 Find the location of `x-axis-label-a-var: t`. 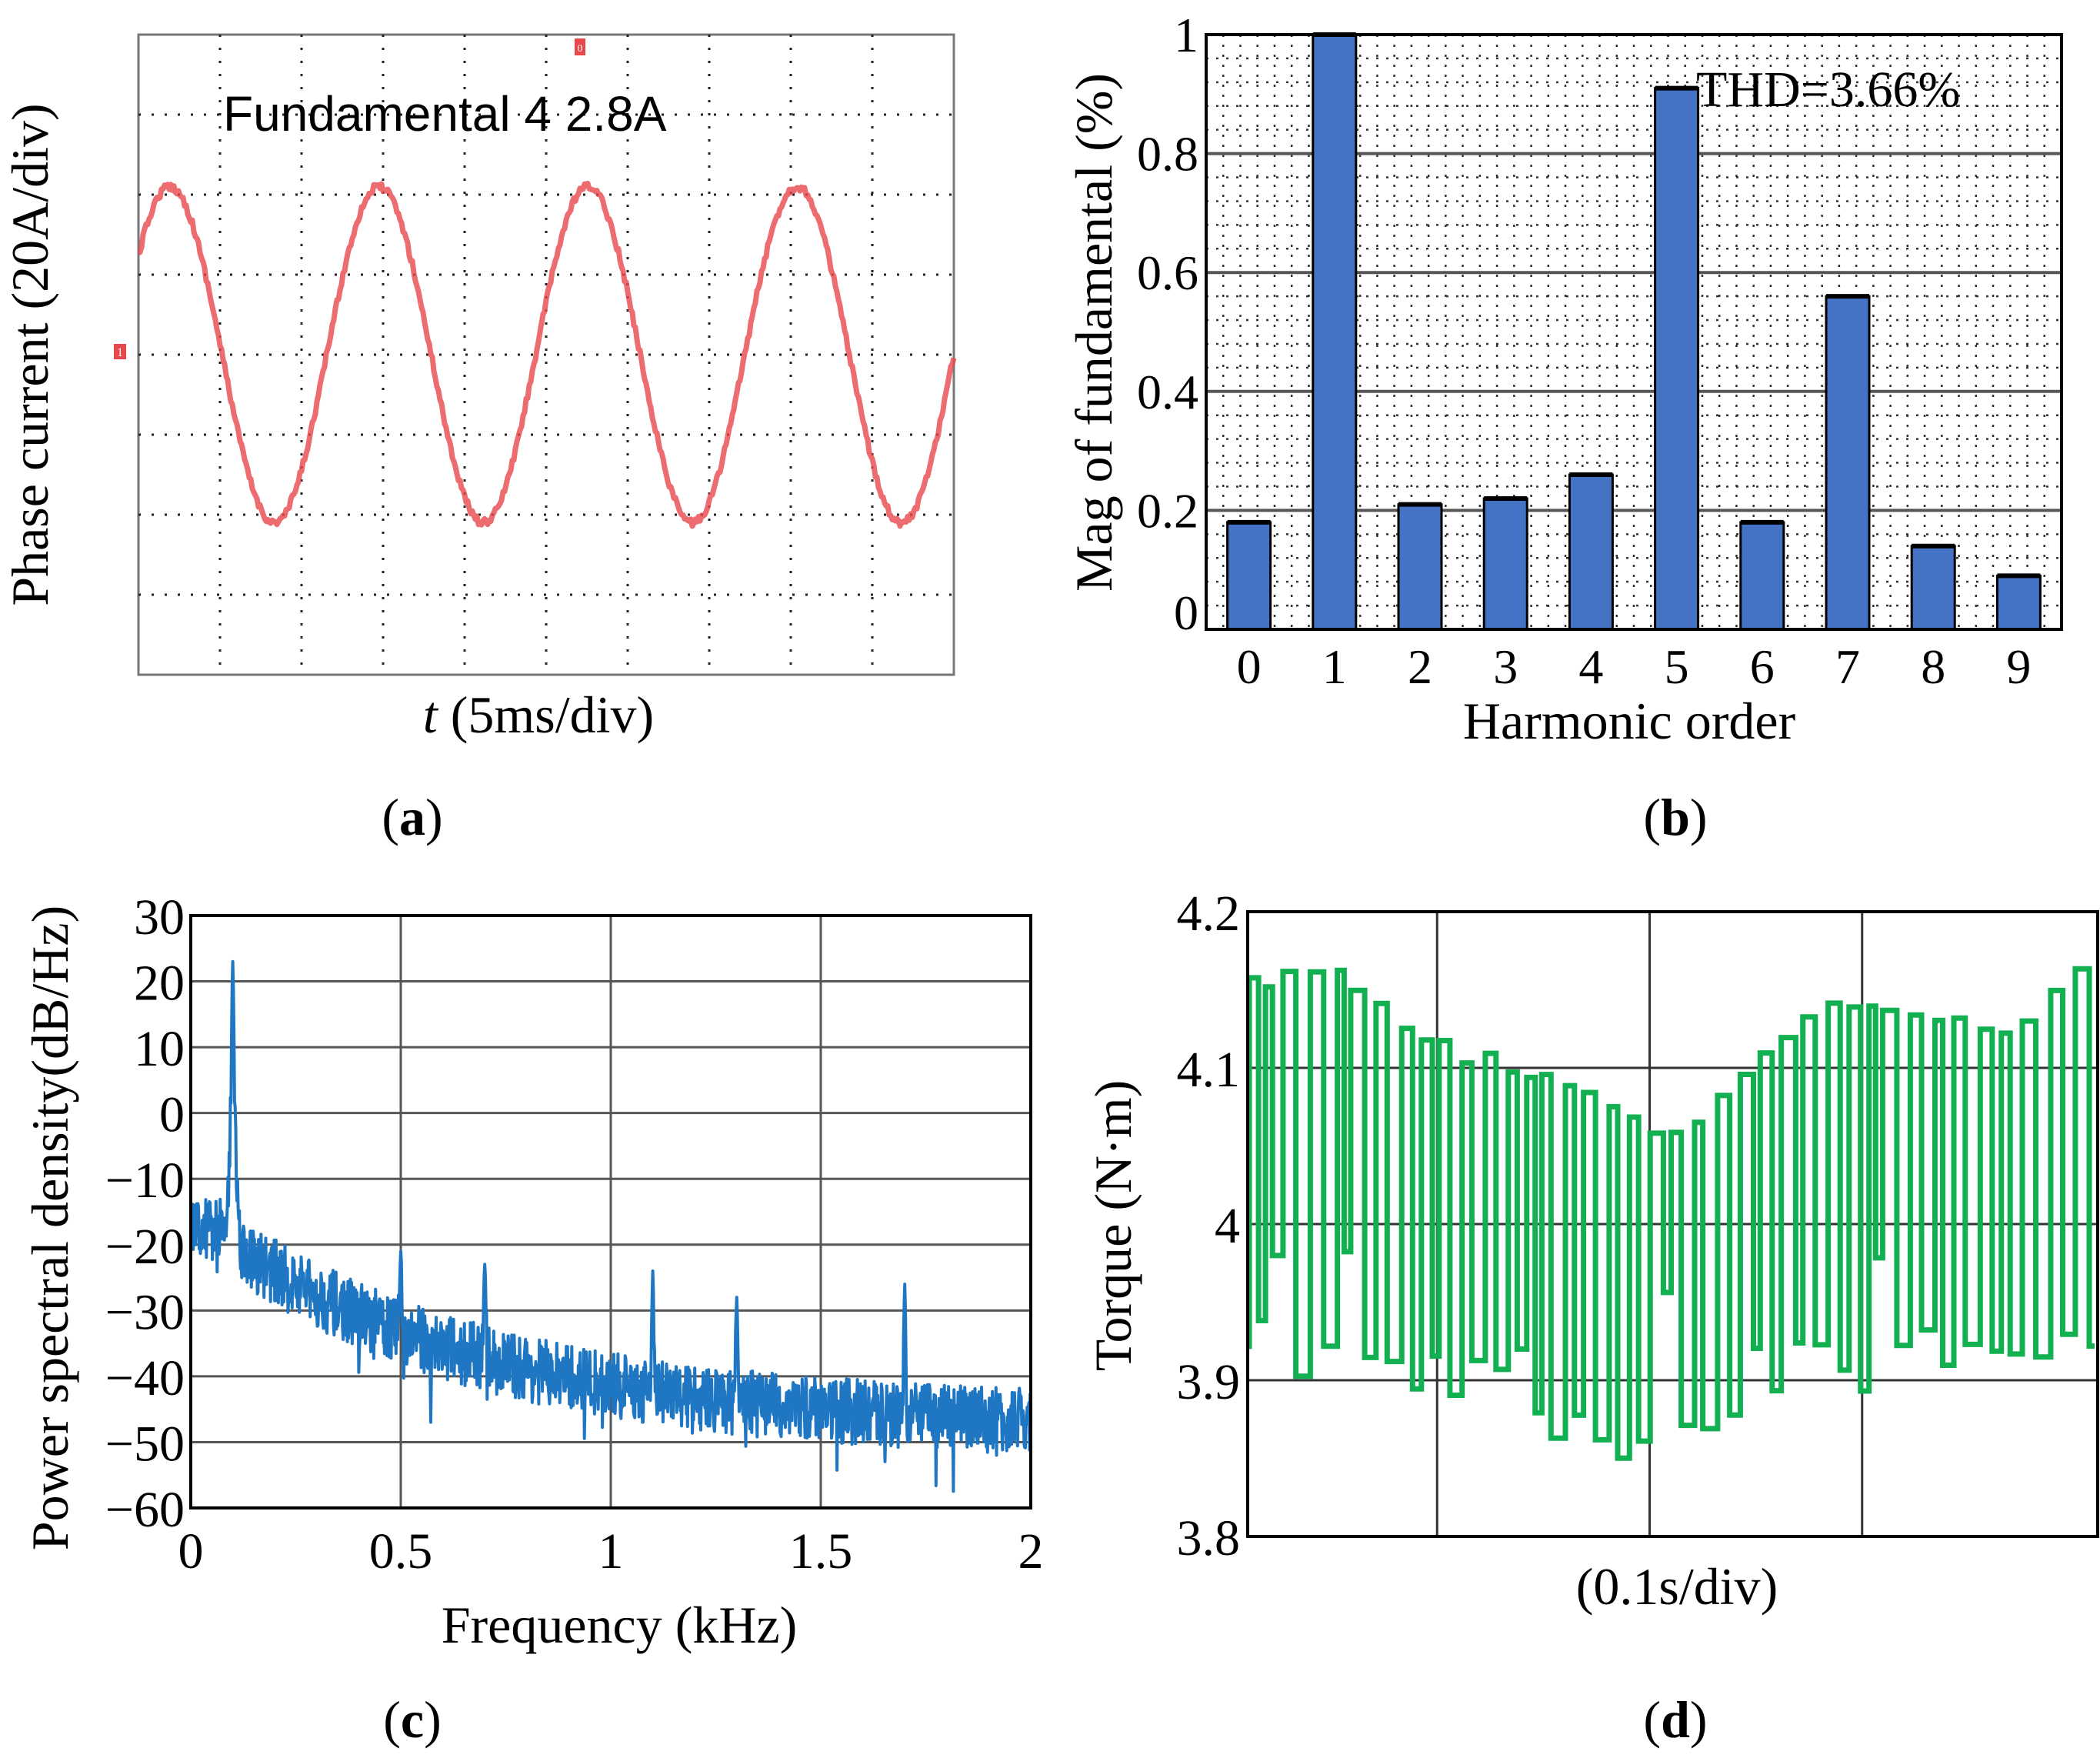

x-axis-label-a-var: t is located at coordinates (431, 715).